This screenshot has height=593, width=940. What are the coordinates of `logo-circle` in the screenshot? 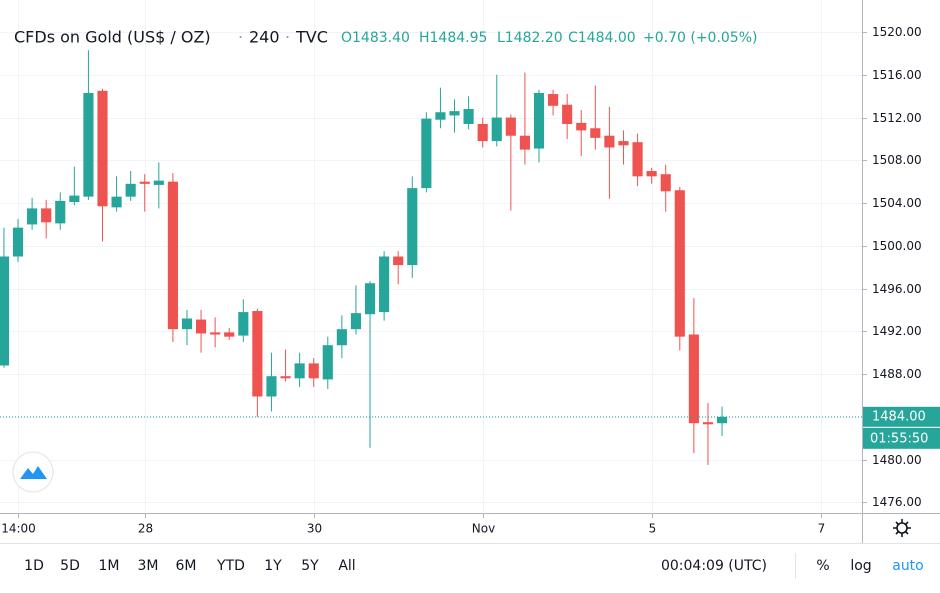 It's located at (33, 472).